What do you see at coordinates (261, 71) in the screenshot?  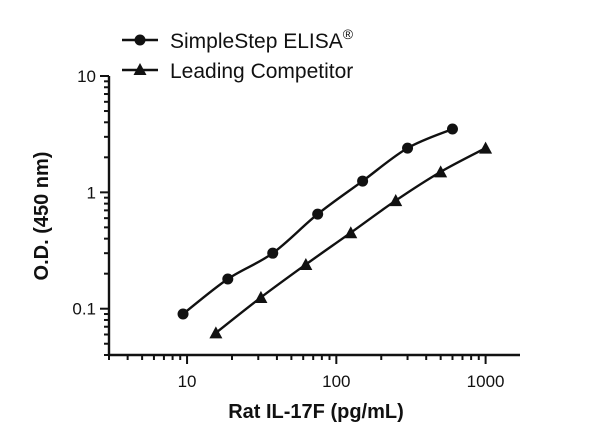 I see `legend-label-competitor: Leading Competitor` at bounding box center [261, 71].